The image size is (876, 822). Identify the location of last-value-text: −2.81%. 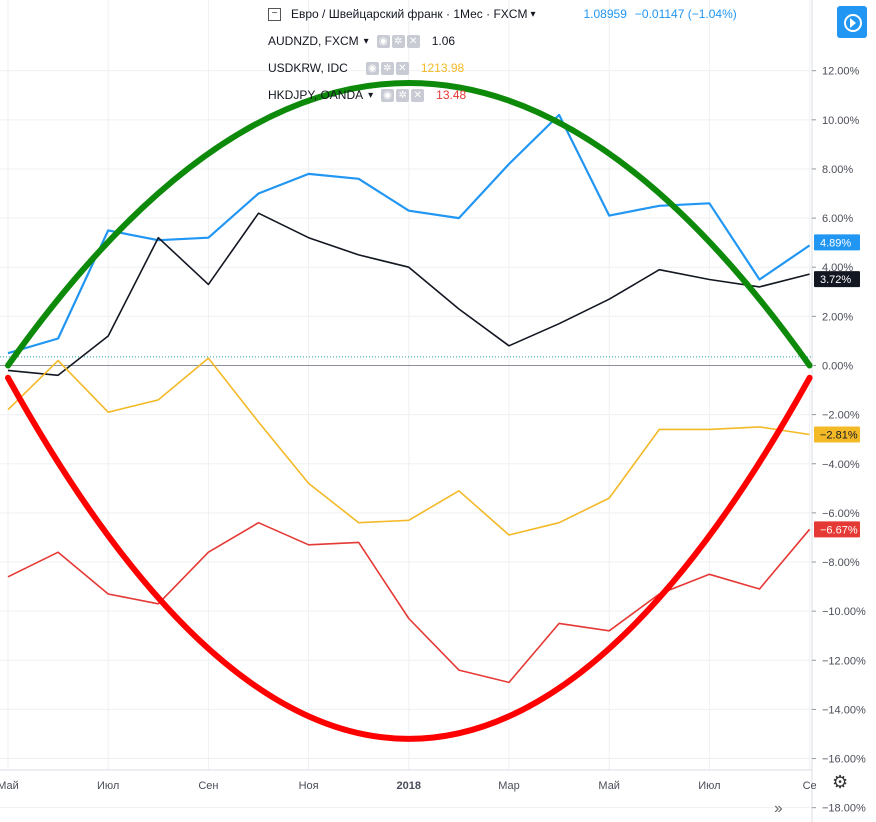
(839, 436).